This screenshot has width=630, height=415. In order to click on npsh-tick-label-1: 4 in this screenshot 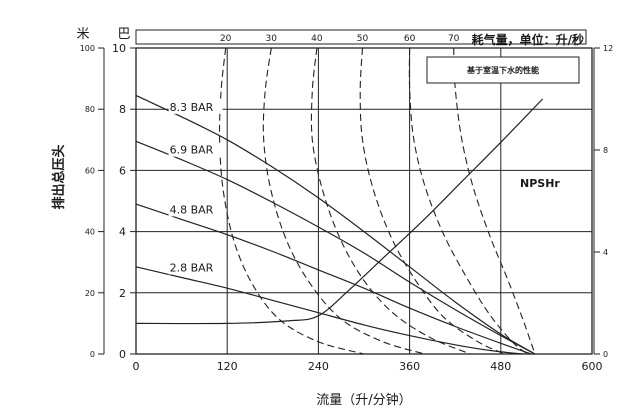, I will do `click(605, 252)`.